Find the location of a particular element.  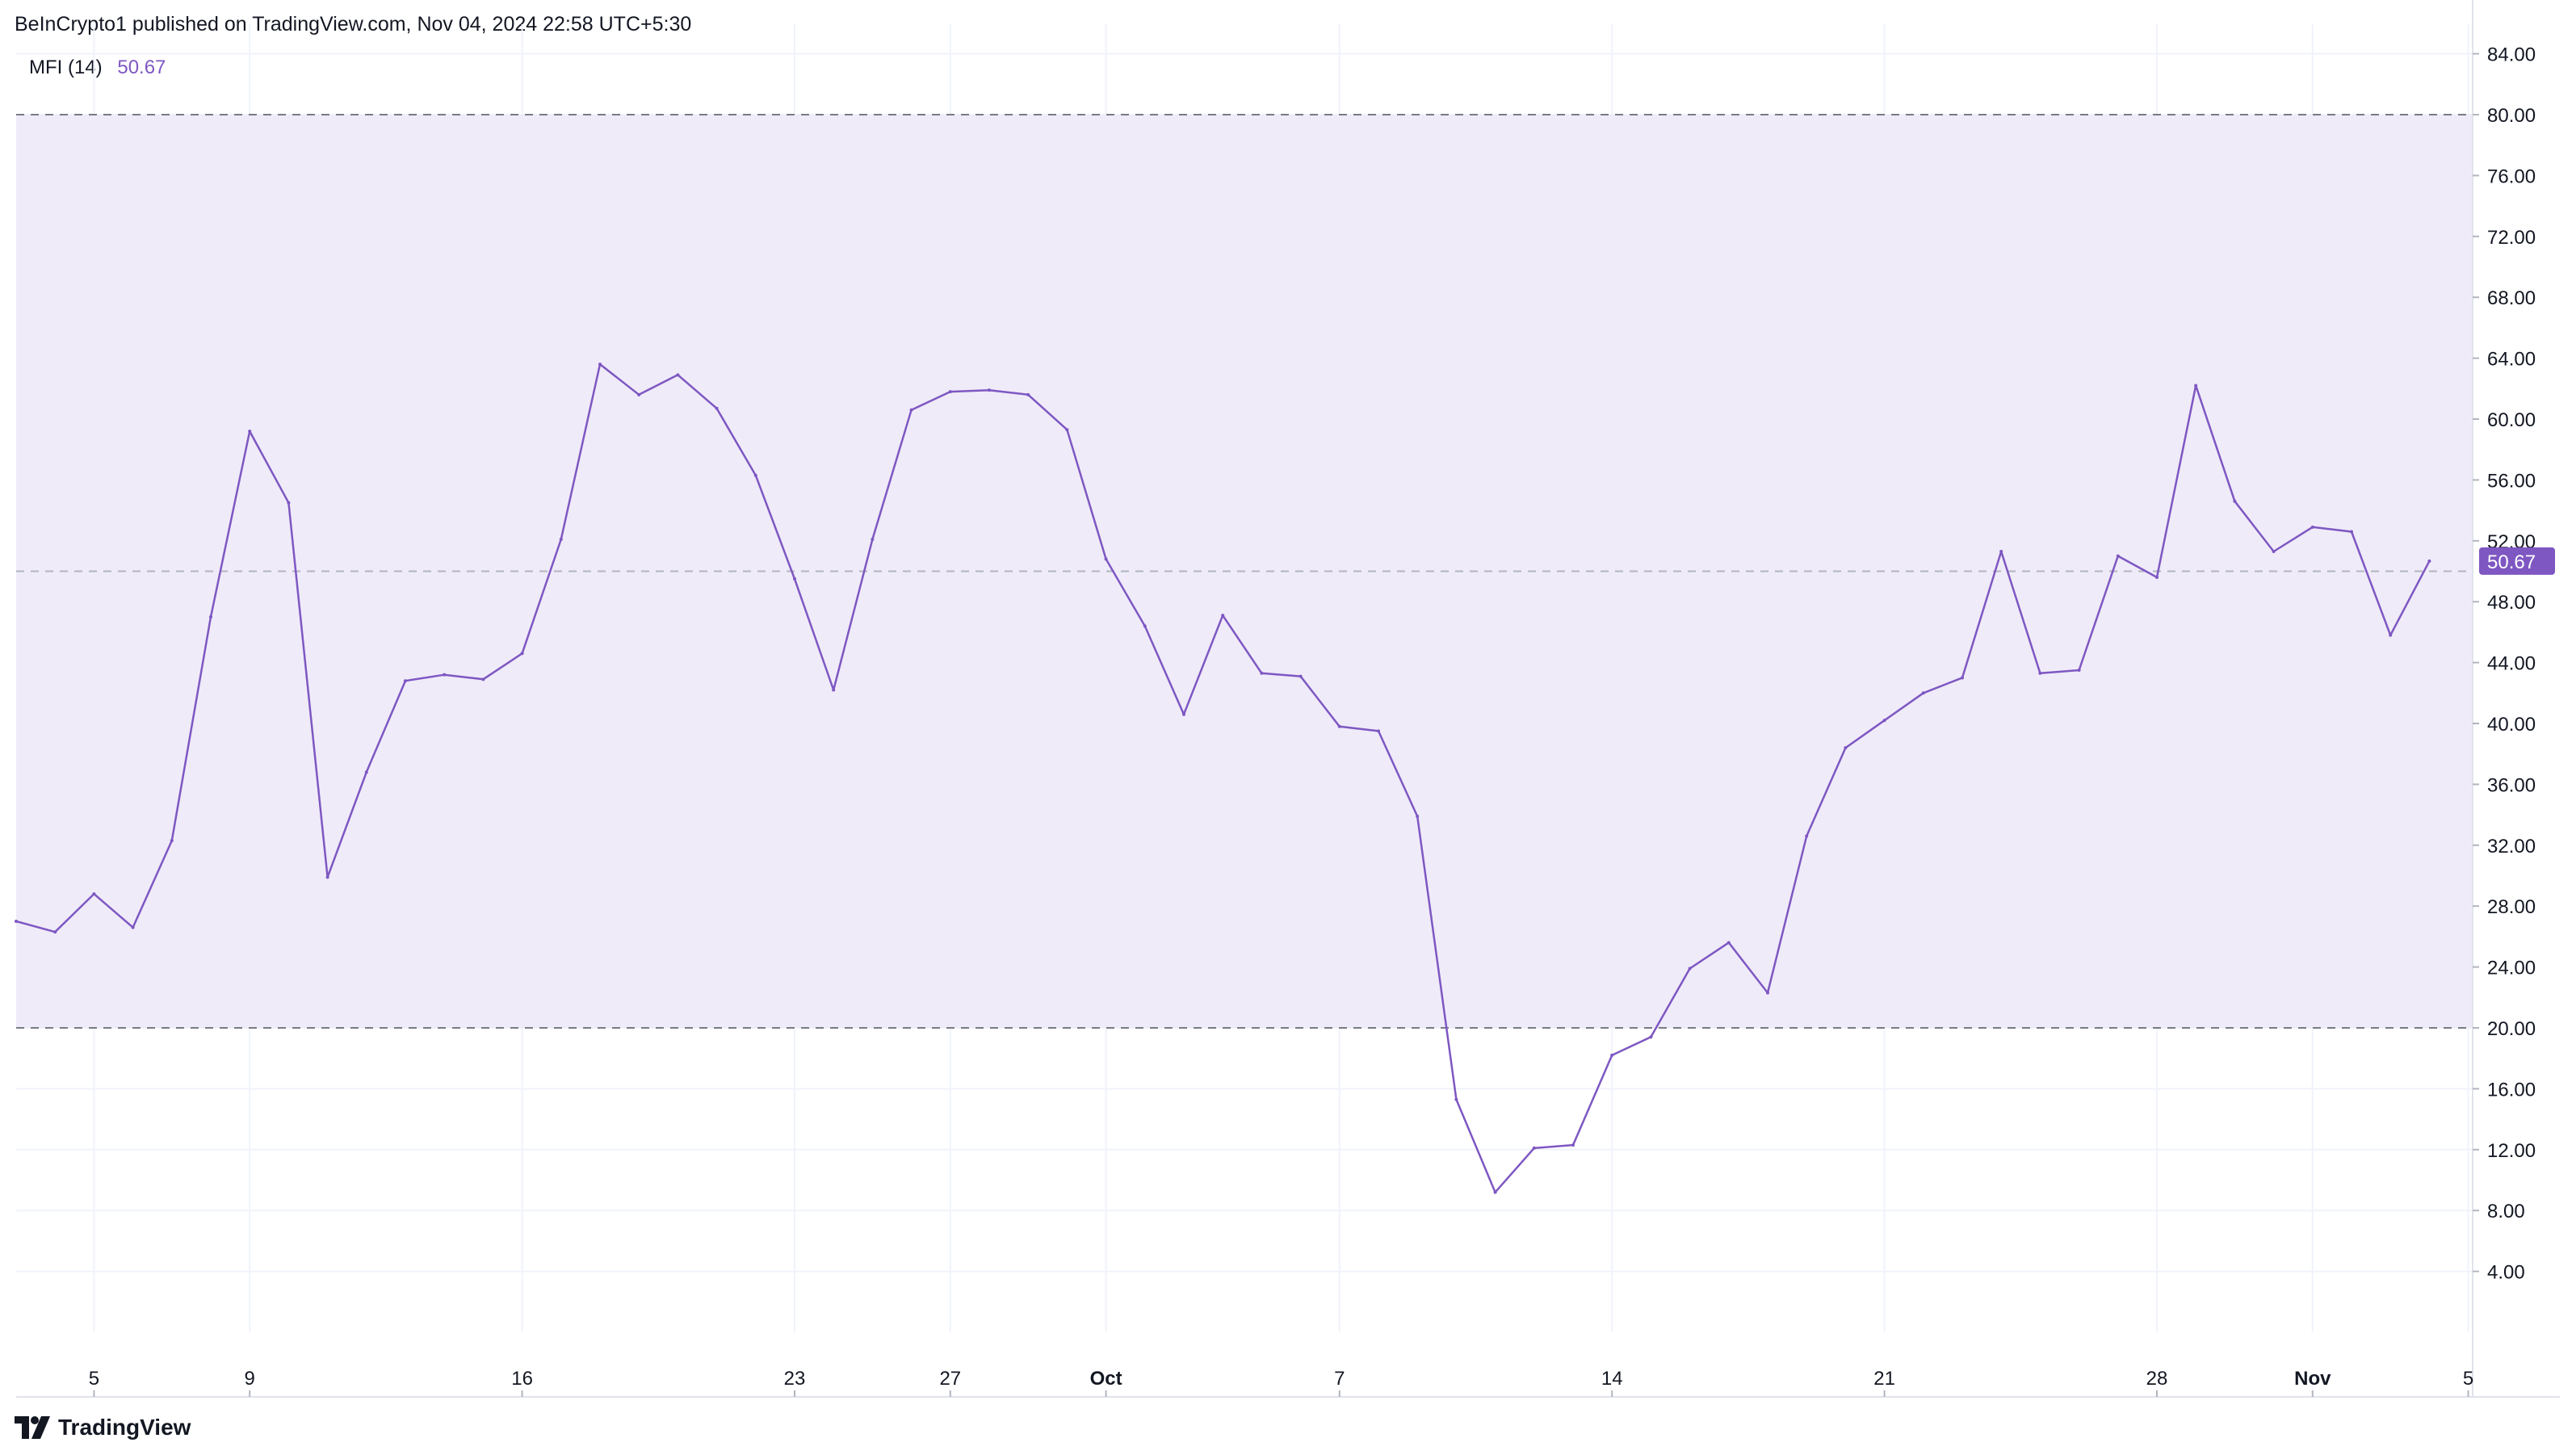

y-tick-label: 88.00 is located at coordinates (2511, 2).